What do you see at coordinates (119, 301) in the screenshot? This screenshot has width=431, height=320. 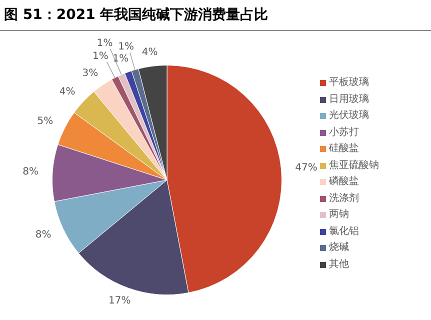 I see `data-label: 17%` at bounding box center [119, 301].